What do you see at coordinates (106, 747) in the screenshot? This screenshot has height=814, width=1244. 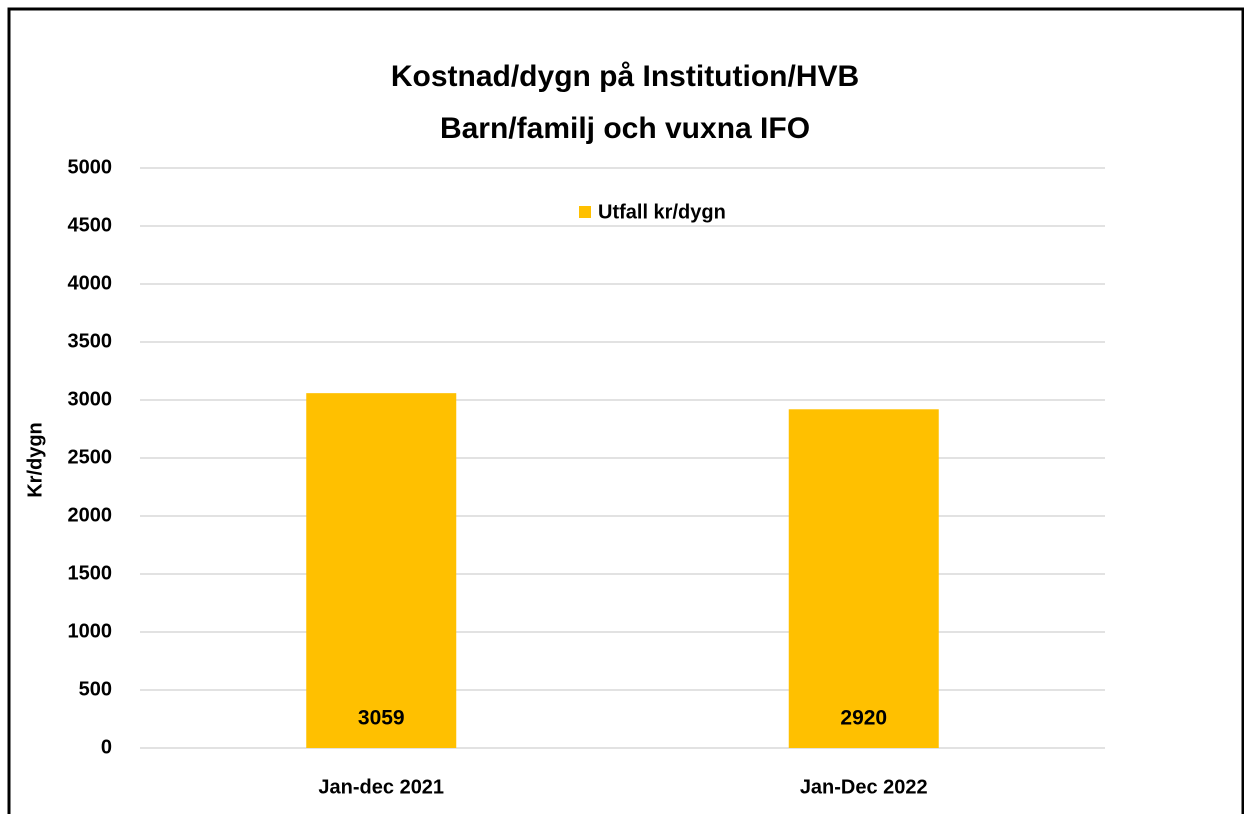 I see `y-tick-label: 0` at bounding box center [106, 747].